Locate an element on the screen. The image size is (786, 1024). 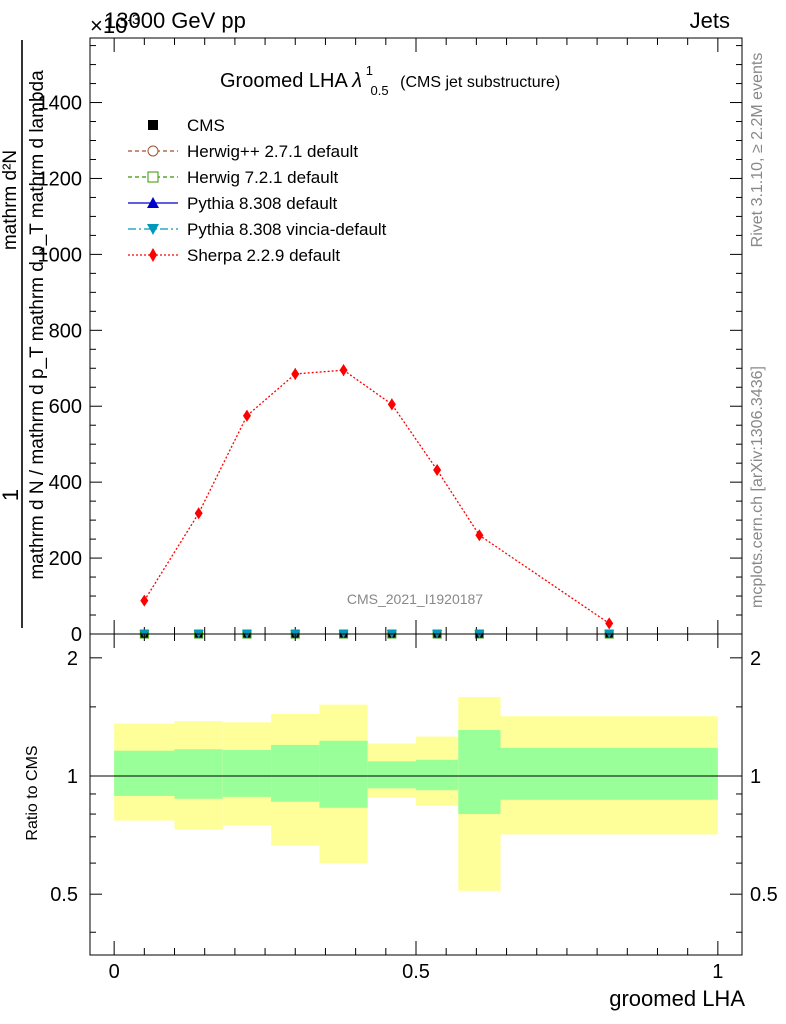
legend-label: Pythia 8.308 default is located at coordinates (262, 203).